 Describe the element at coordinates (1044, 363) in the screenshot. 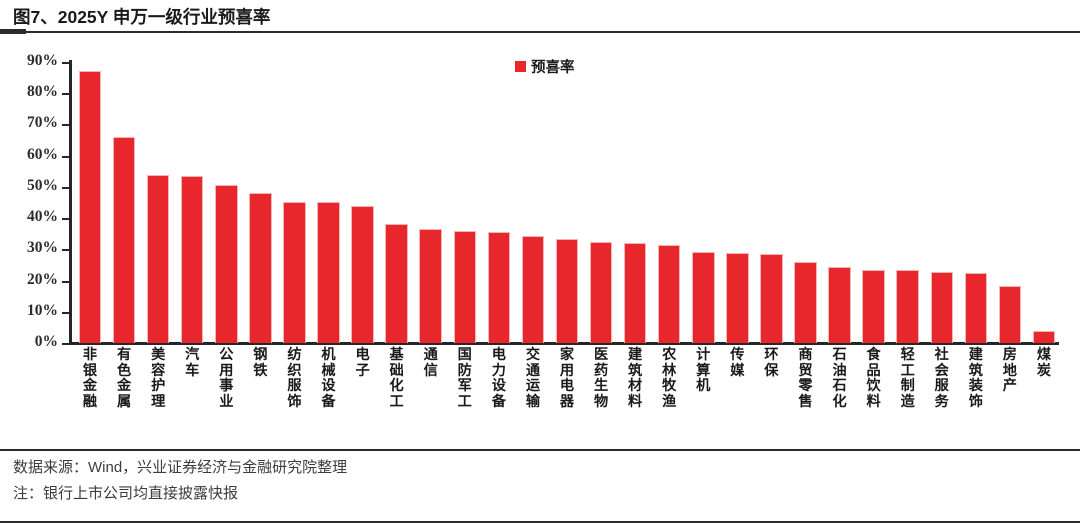

I see `x-axis-category-label: 煤炭` at that location.